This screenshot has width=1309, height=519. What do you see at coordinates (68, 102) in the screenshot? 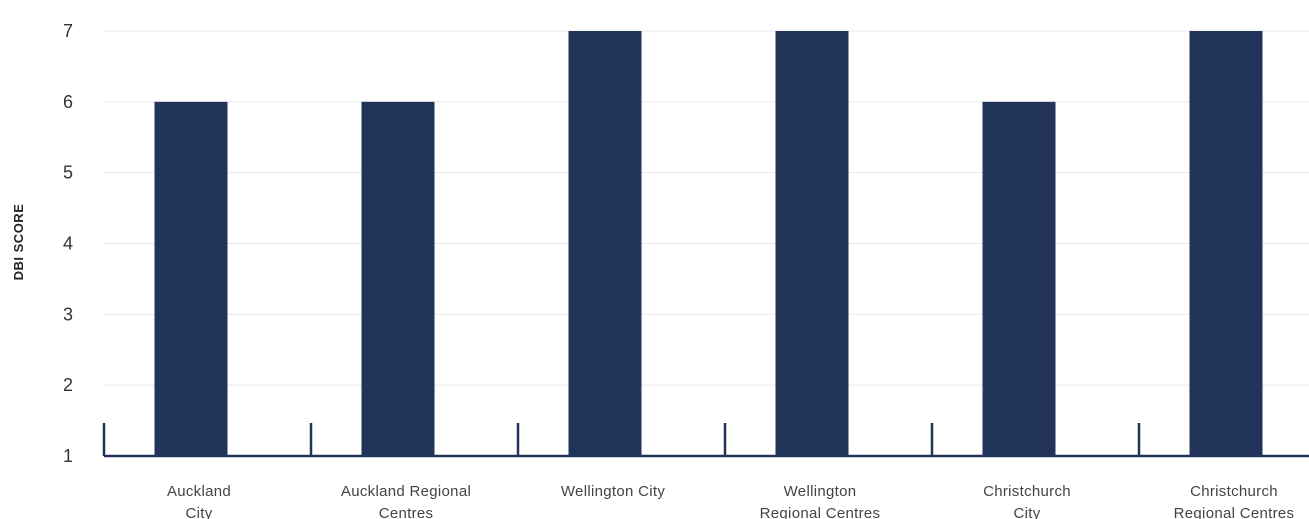
I see `y-tick-label: 6` at bounding box center [68, 102].